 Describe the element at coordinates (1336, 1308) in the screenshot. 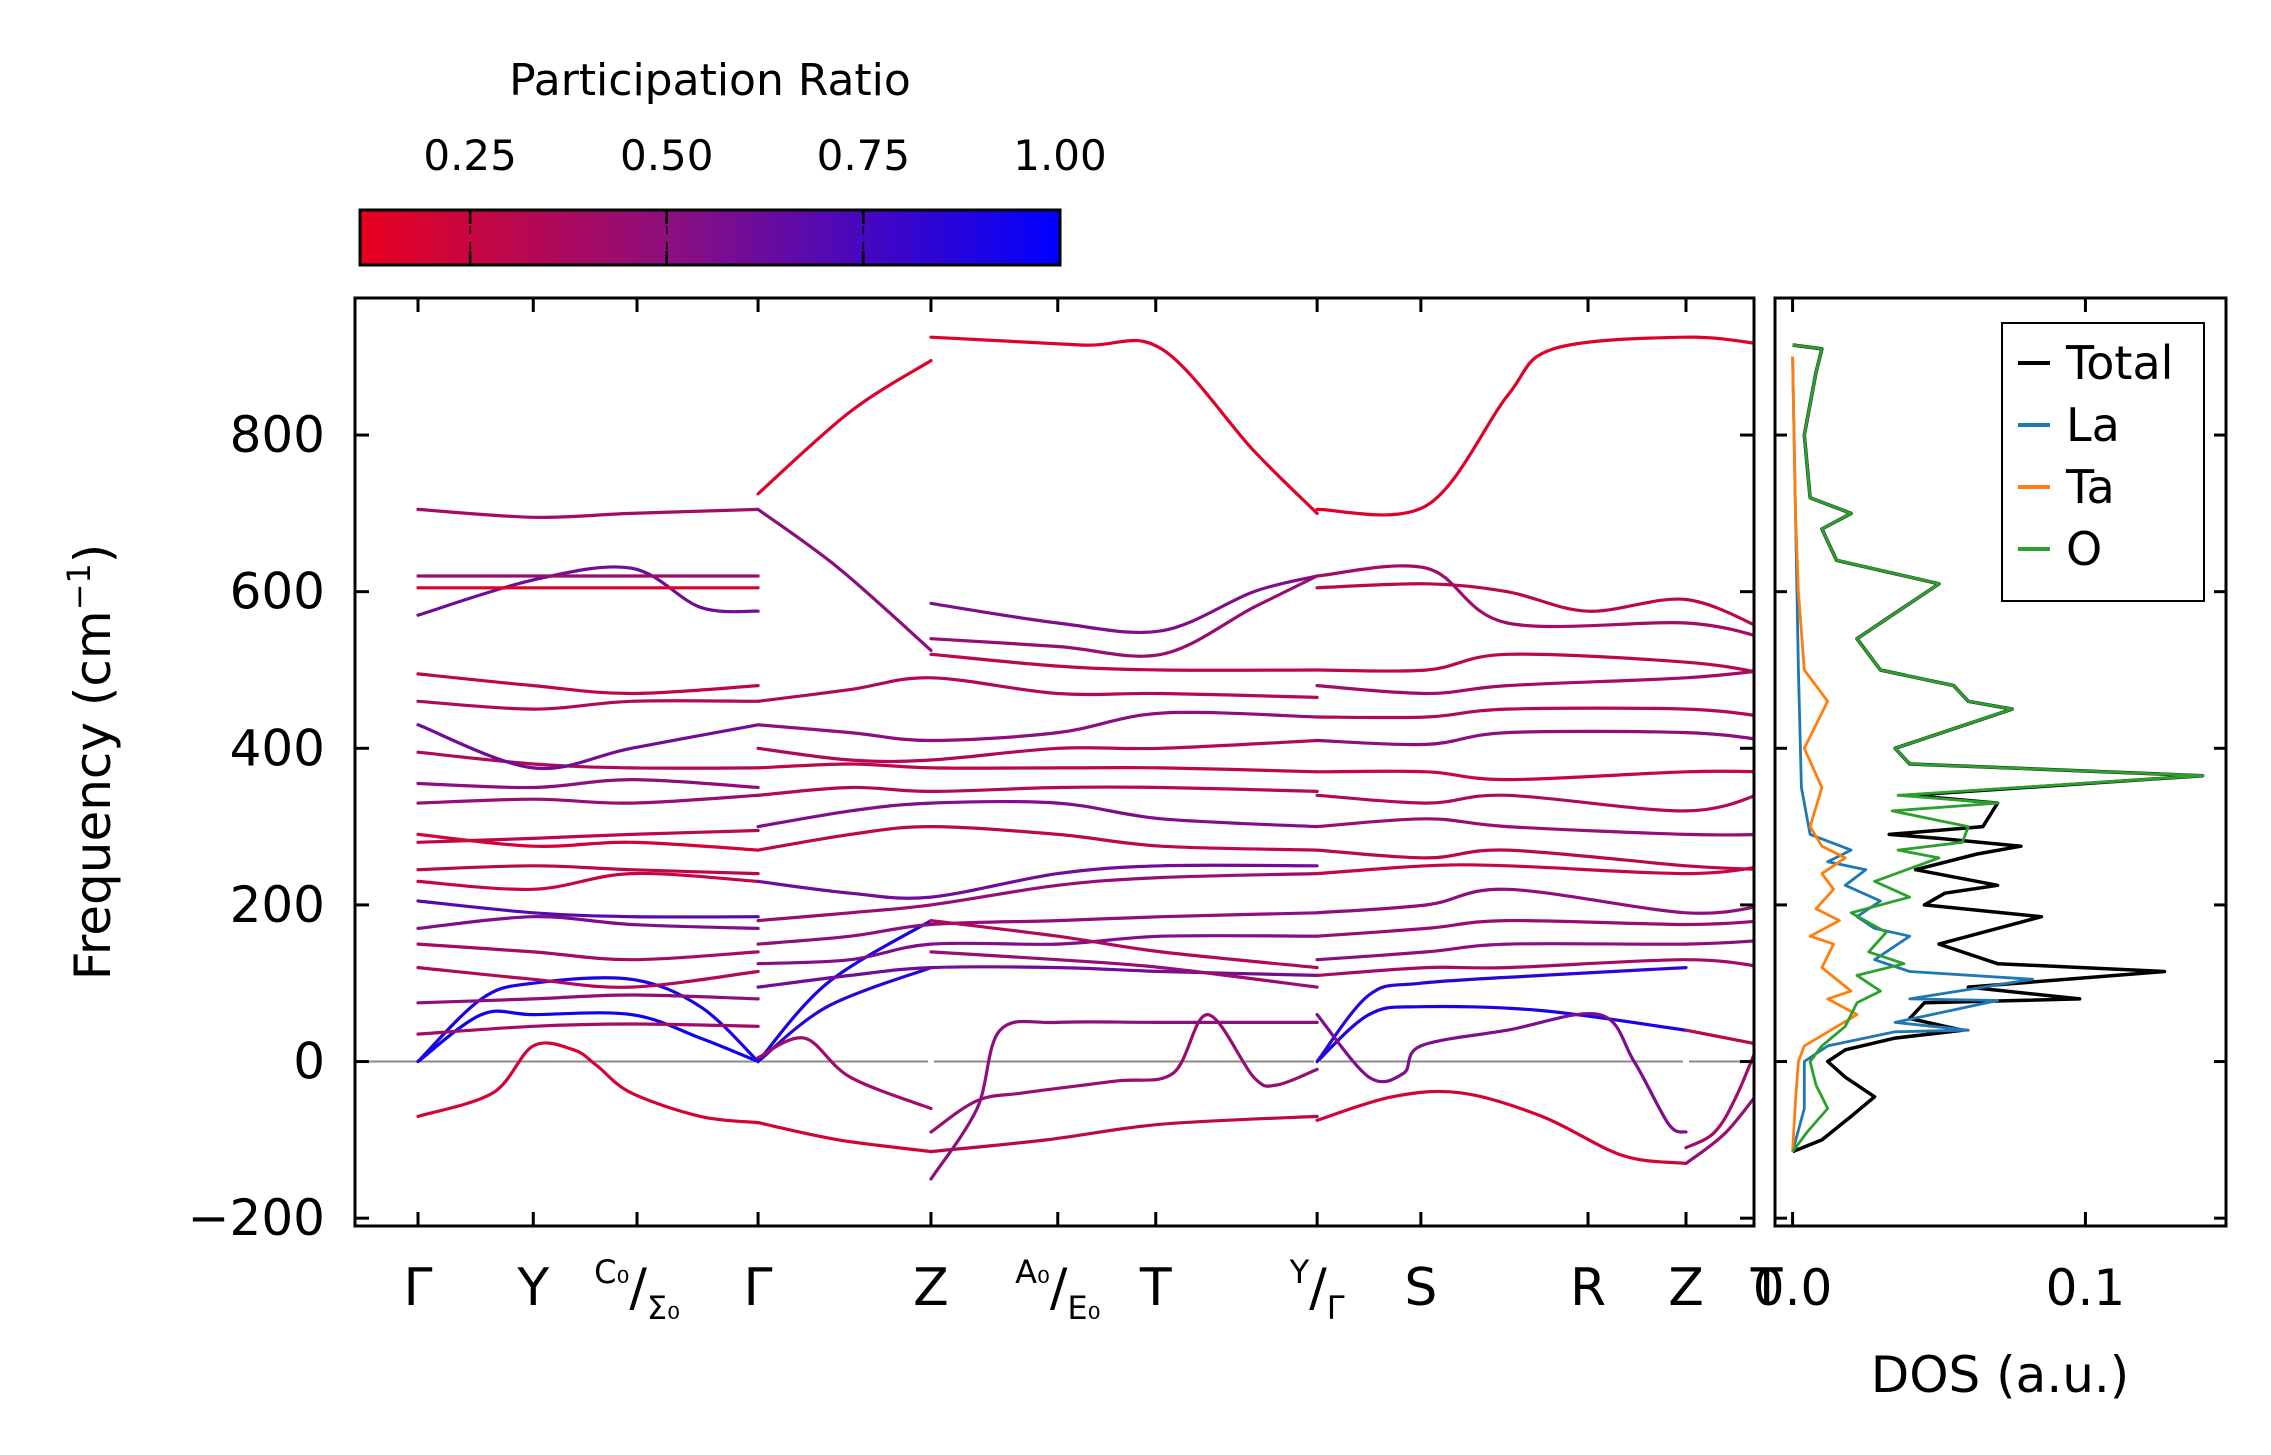

I see `kpoint-label-sub: Γ` at that location.